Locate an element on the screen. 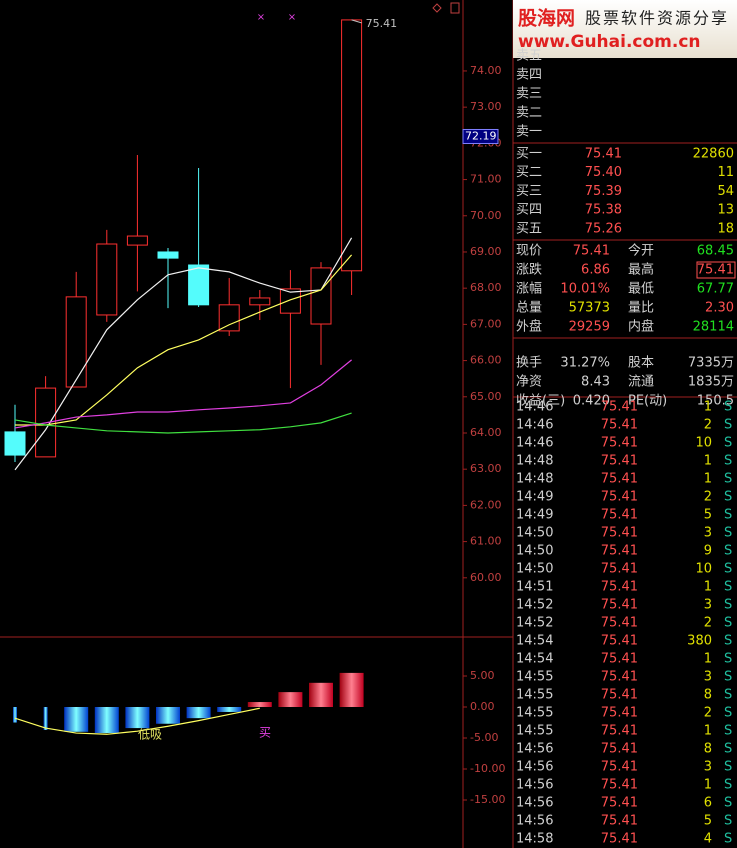 Image resolution: width=737 pixels, height=848 pixels. y-tick-label: 73.00 is located at coordinates (486, 106).